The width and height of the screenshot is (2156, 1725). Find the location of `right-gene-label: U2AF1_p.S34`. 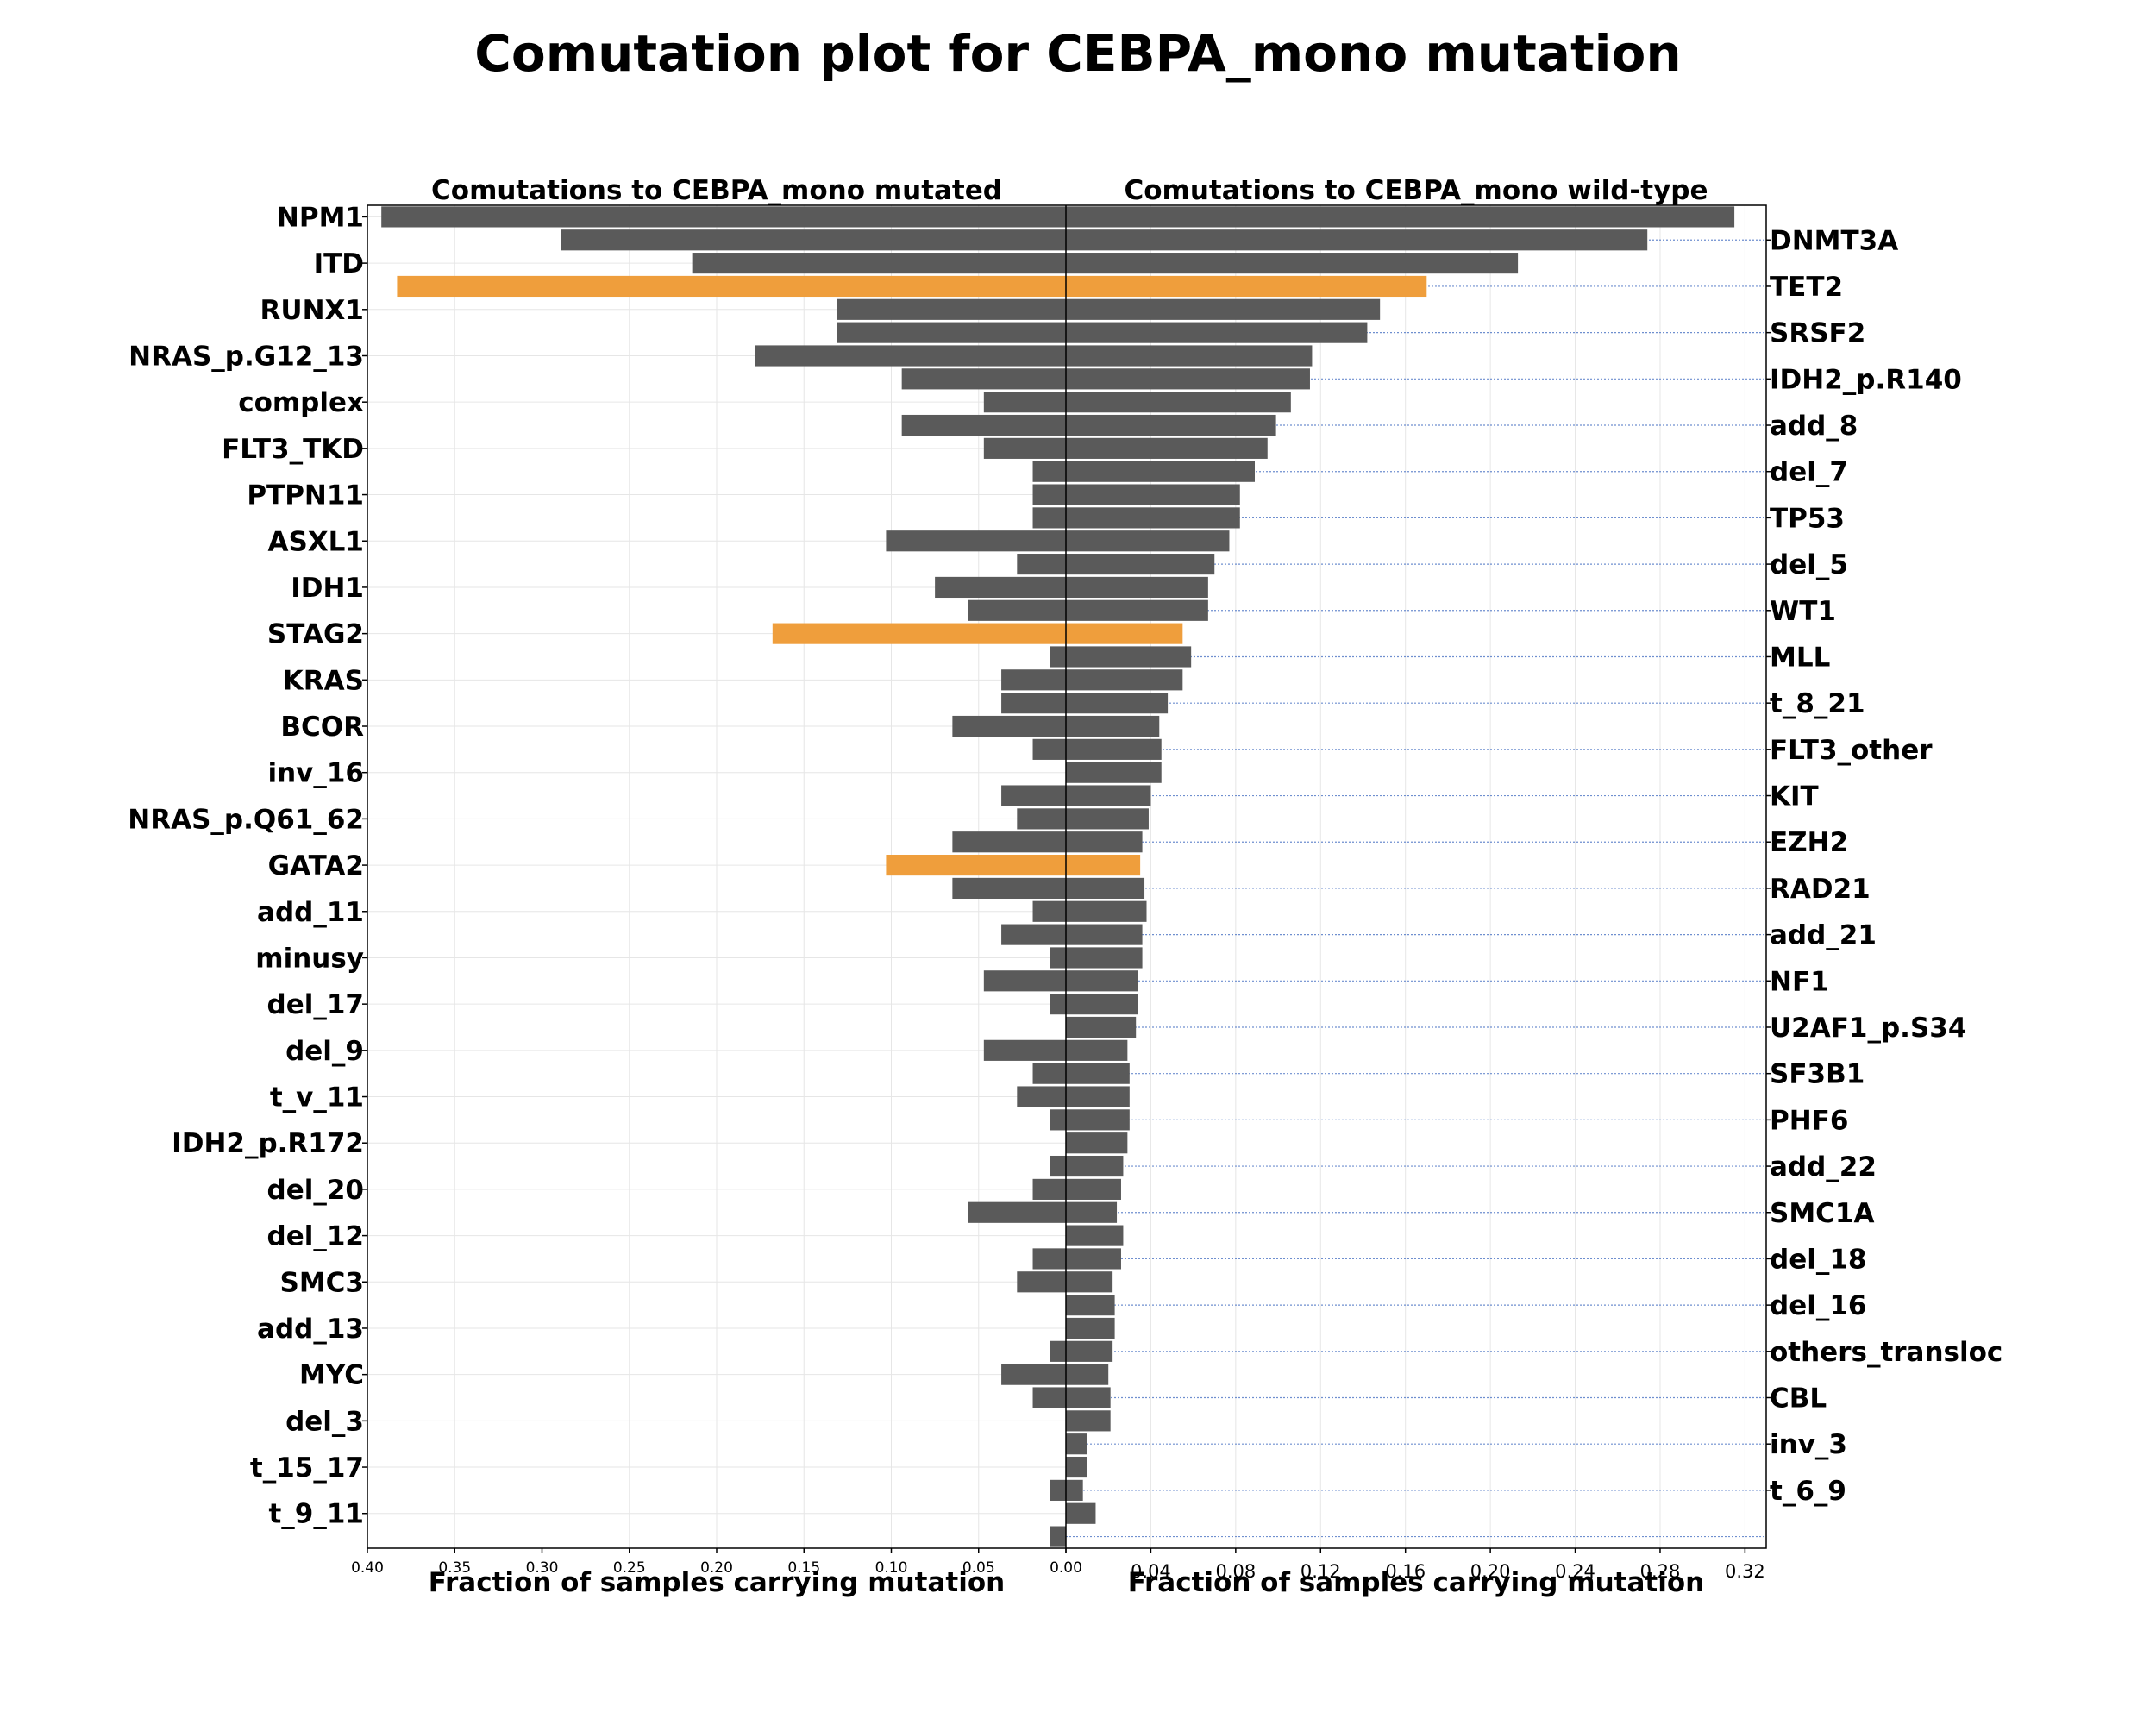

right-gene-label: U2AF1_p.S34 is located at coordinates (1868, 1028).